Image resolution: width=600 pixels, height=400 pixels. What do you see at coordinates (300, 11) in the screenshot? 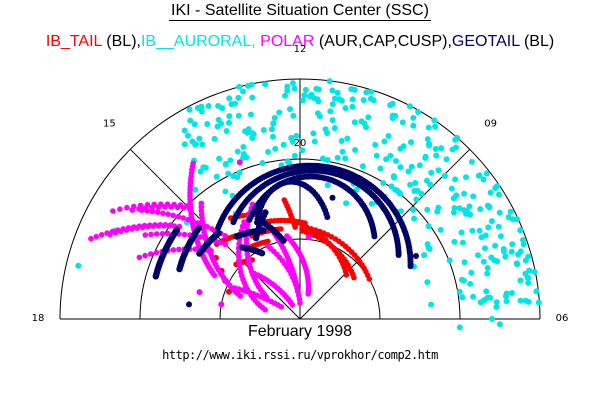
I see `chart-title: IKI - Satellite Situation Center (SSC)` at bounding box center [300, 11].